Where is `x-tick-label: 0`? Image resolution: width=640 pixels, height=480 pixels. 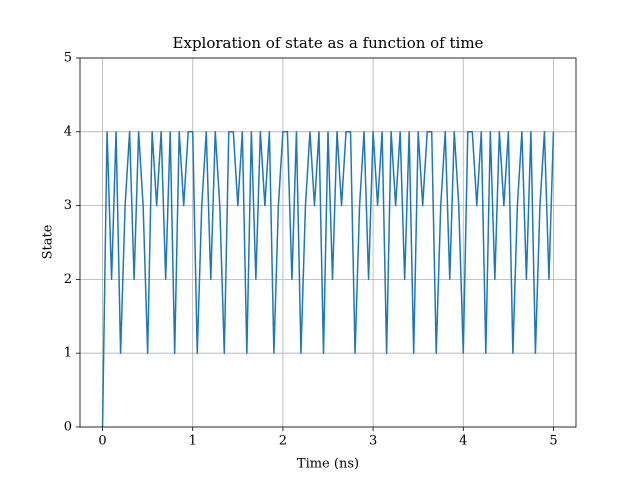 x-tick-label: 0 is located at coordinates (102, 441).